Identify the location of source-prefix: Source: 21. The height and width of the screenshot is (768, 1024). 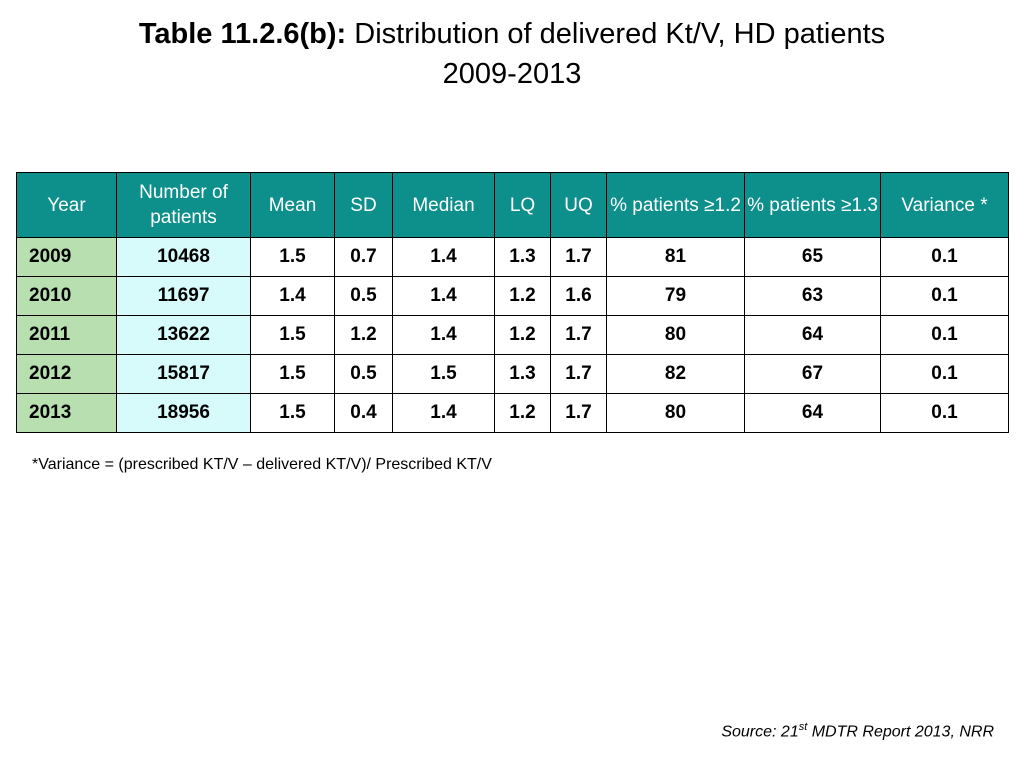
(760, 732).